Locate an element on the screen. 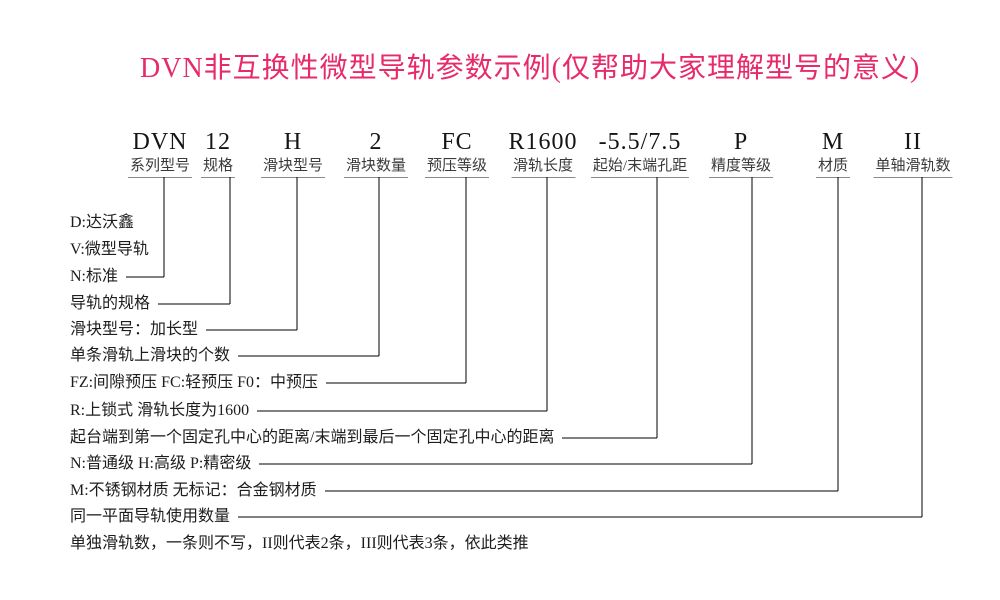  explanation-row: 单条滑轨上滑块的个数 is located at coordinates (150, 356).